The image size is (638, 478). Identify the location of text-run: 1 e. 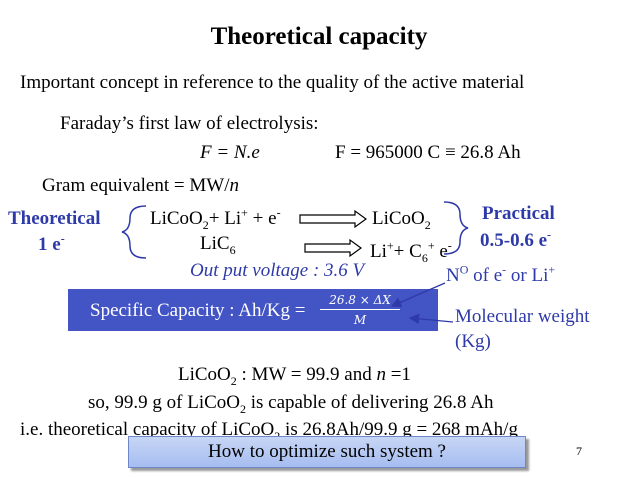
(49, 244).